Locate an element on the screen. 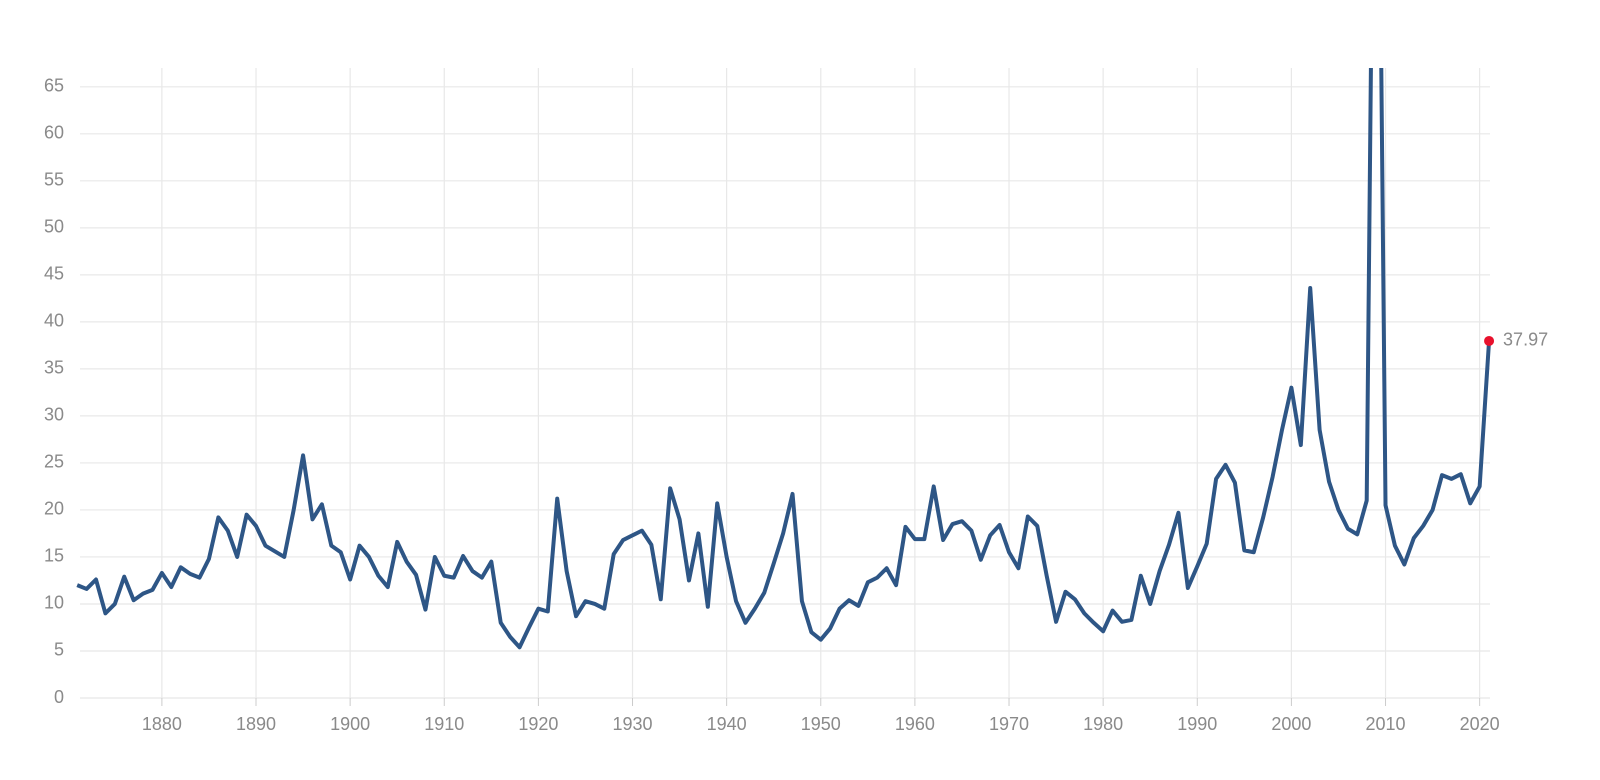  y-tick-label: 55 is located at coordinates (54, 180).